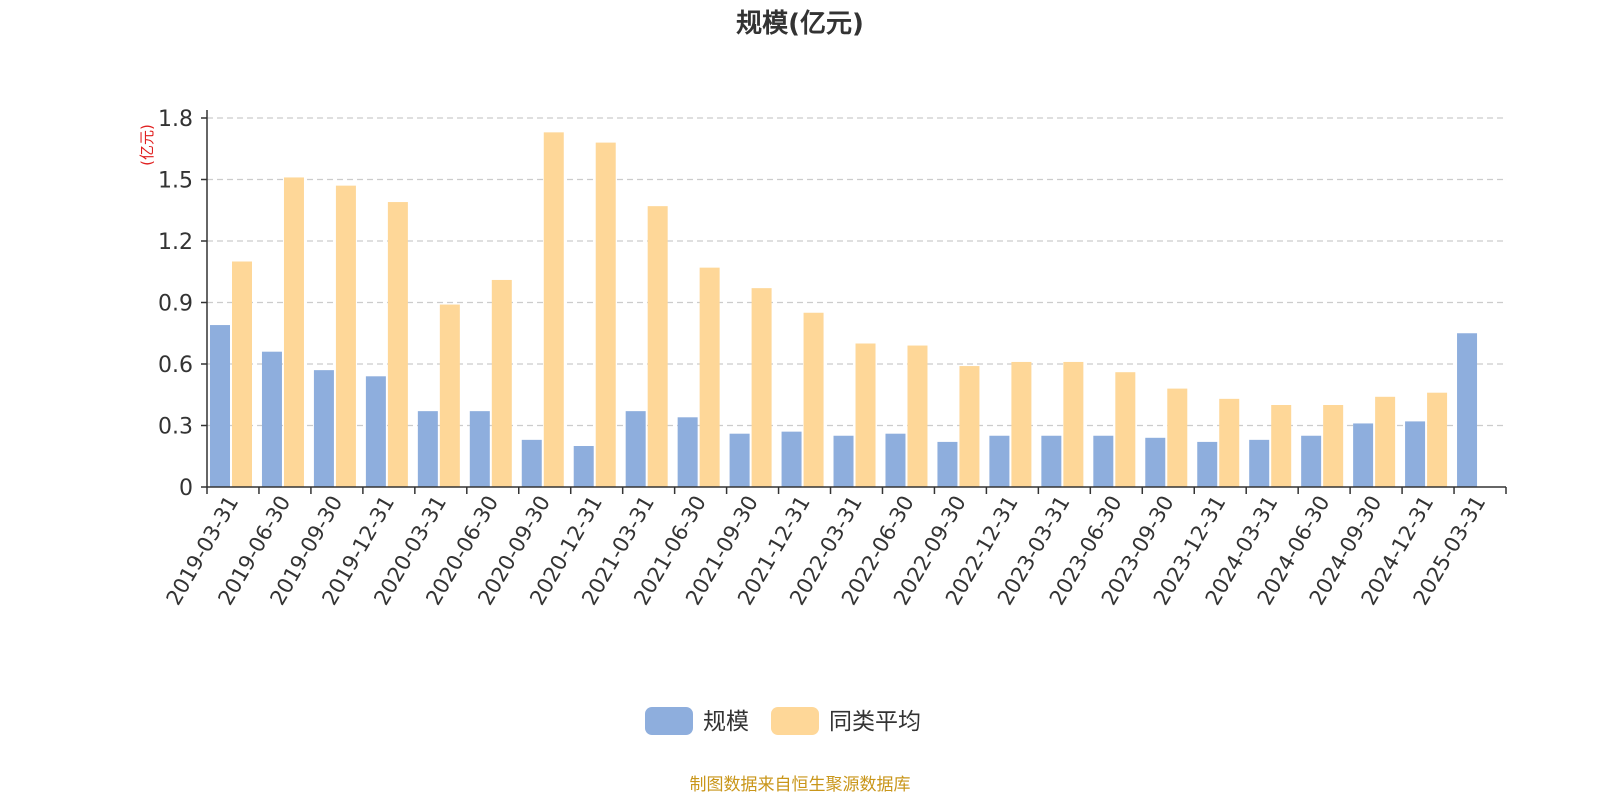 Image resolution: width=1600 pixels, height=800 pixels. I want to click on legend-item-peer-average: 同类平均, so click(846, 721).